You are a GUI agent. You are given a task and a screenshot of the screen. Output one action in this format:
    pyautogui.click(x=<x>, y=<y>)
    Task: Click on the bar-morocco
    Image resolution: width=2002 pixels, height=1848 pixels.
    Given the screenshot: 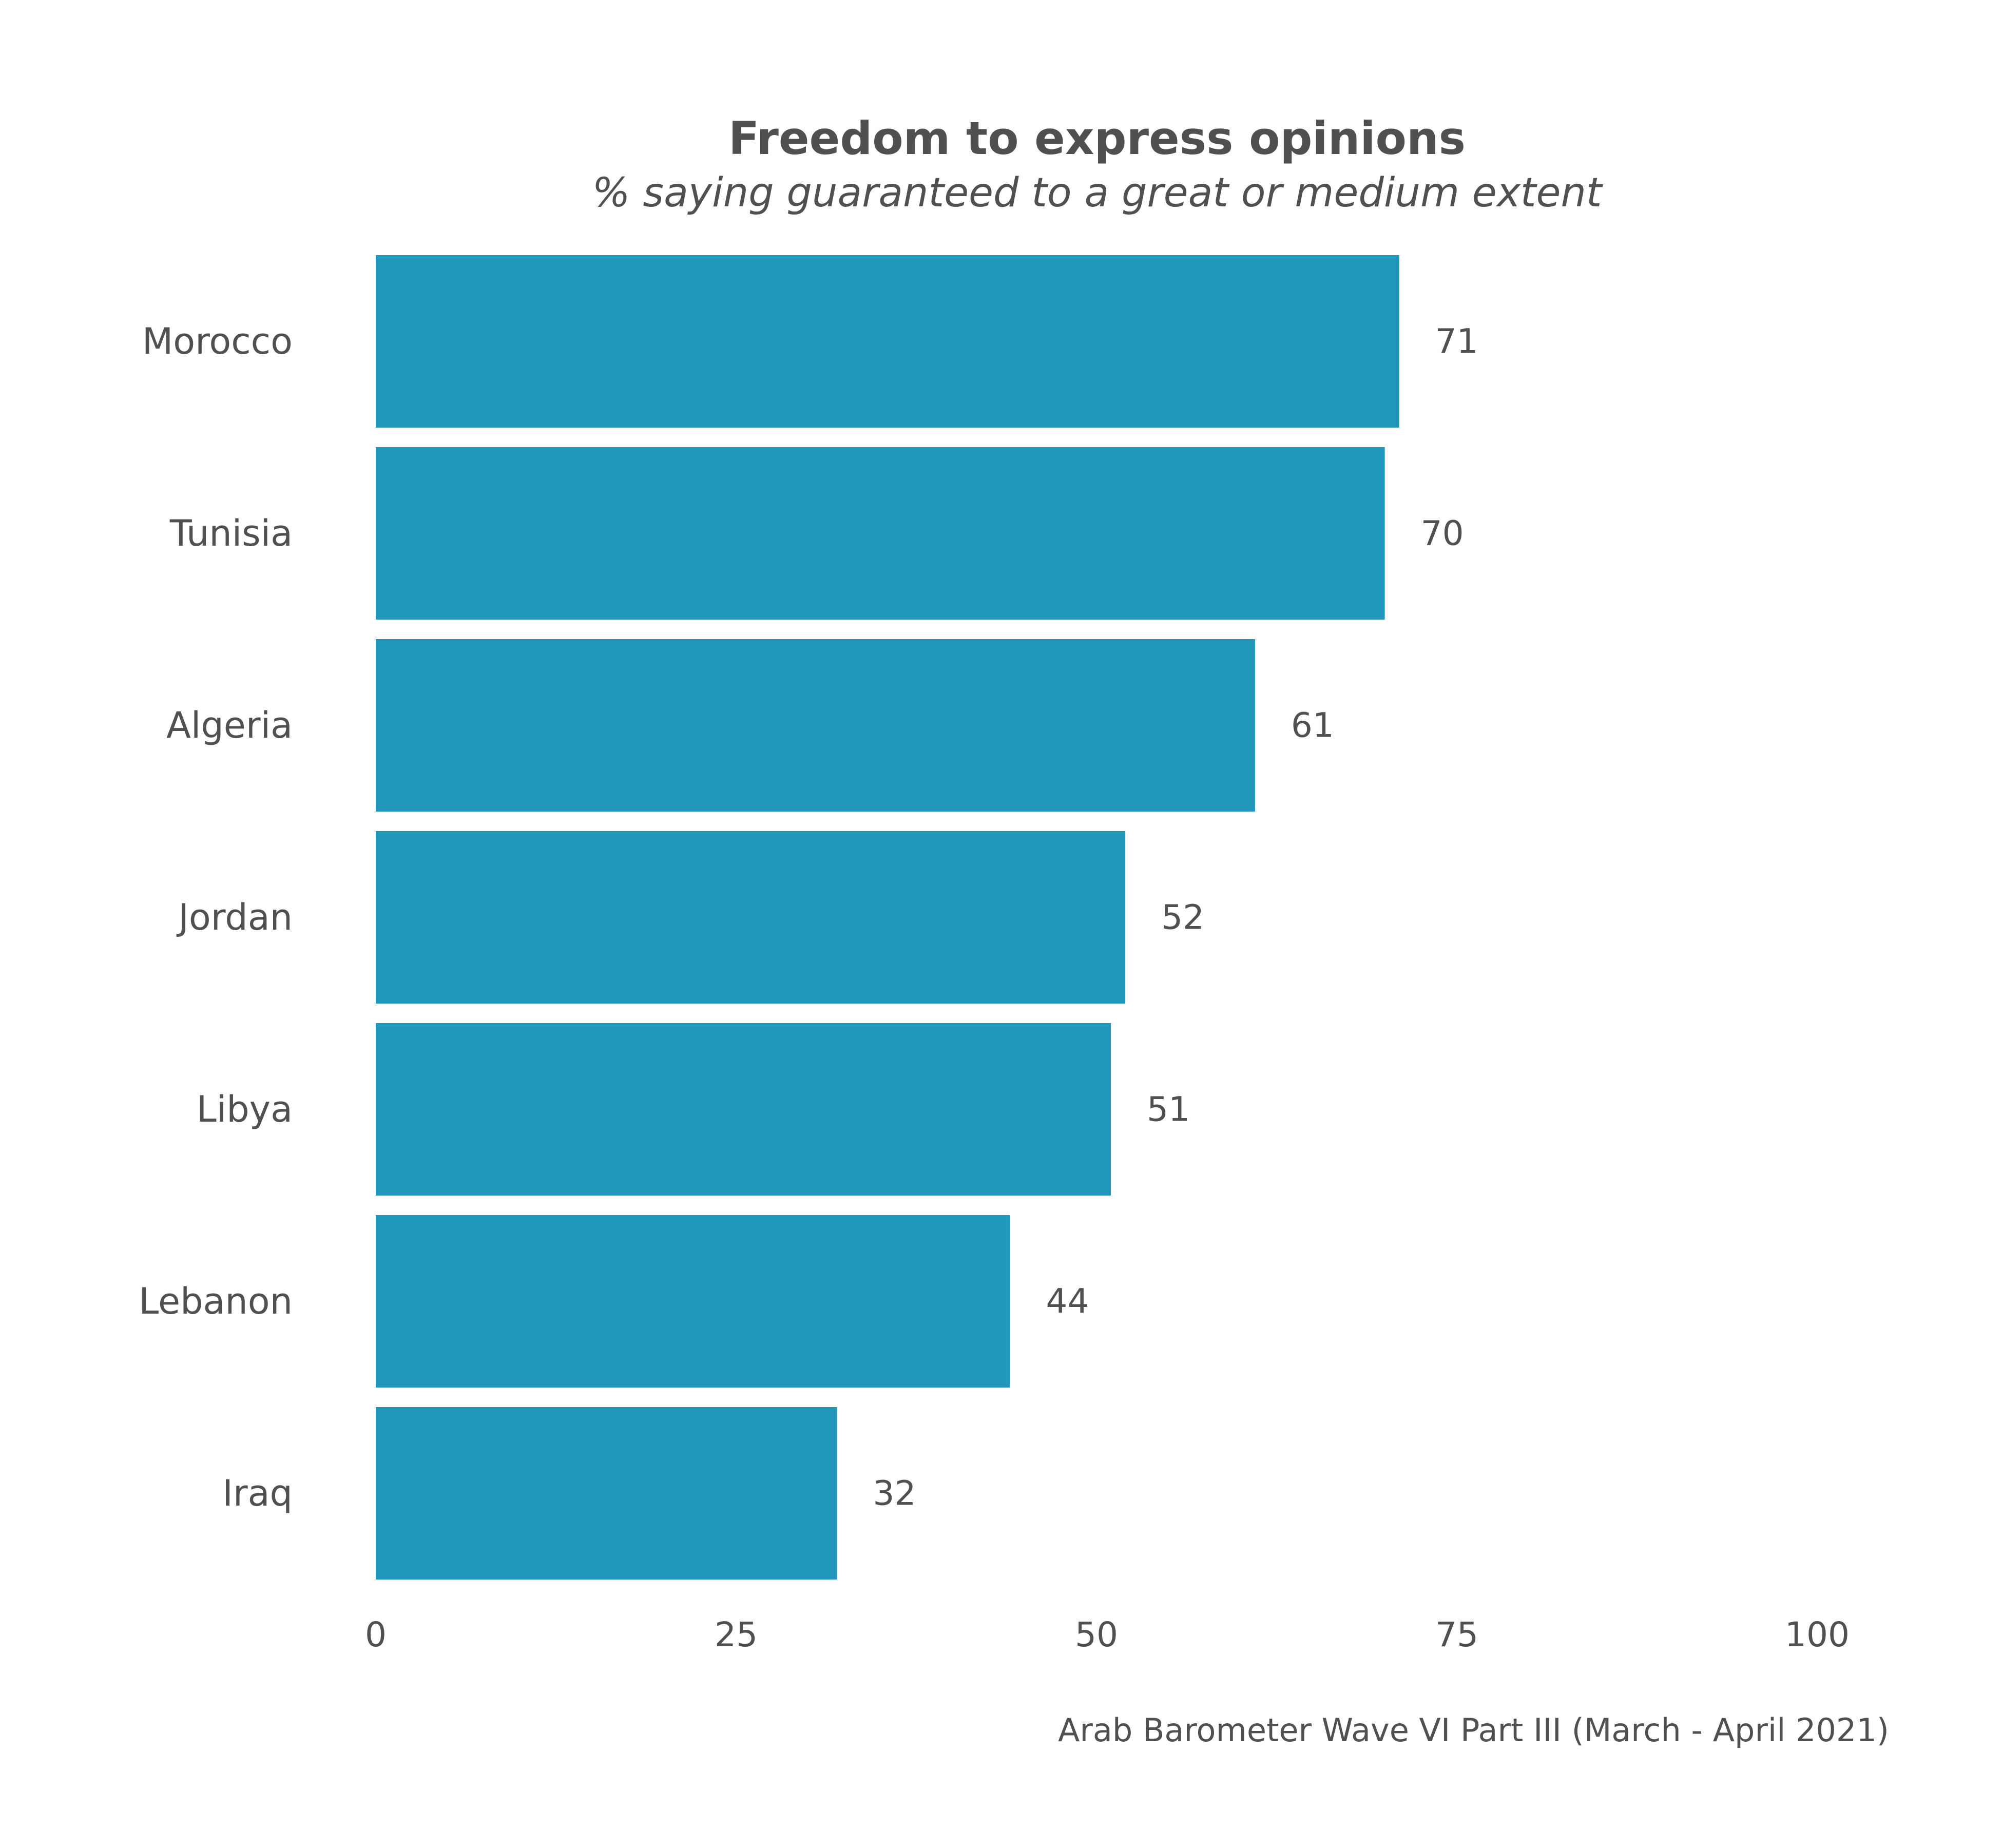 What is the action you would take?
    pyautogui.click(x=887, y=341)
    